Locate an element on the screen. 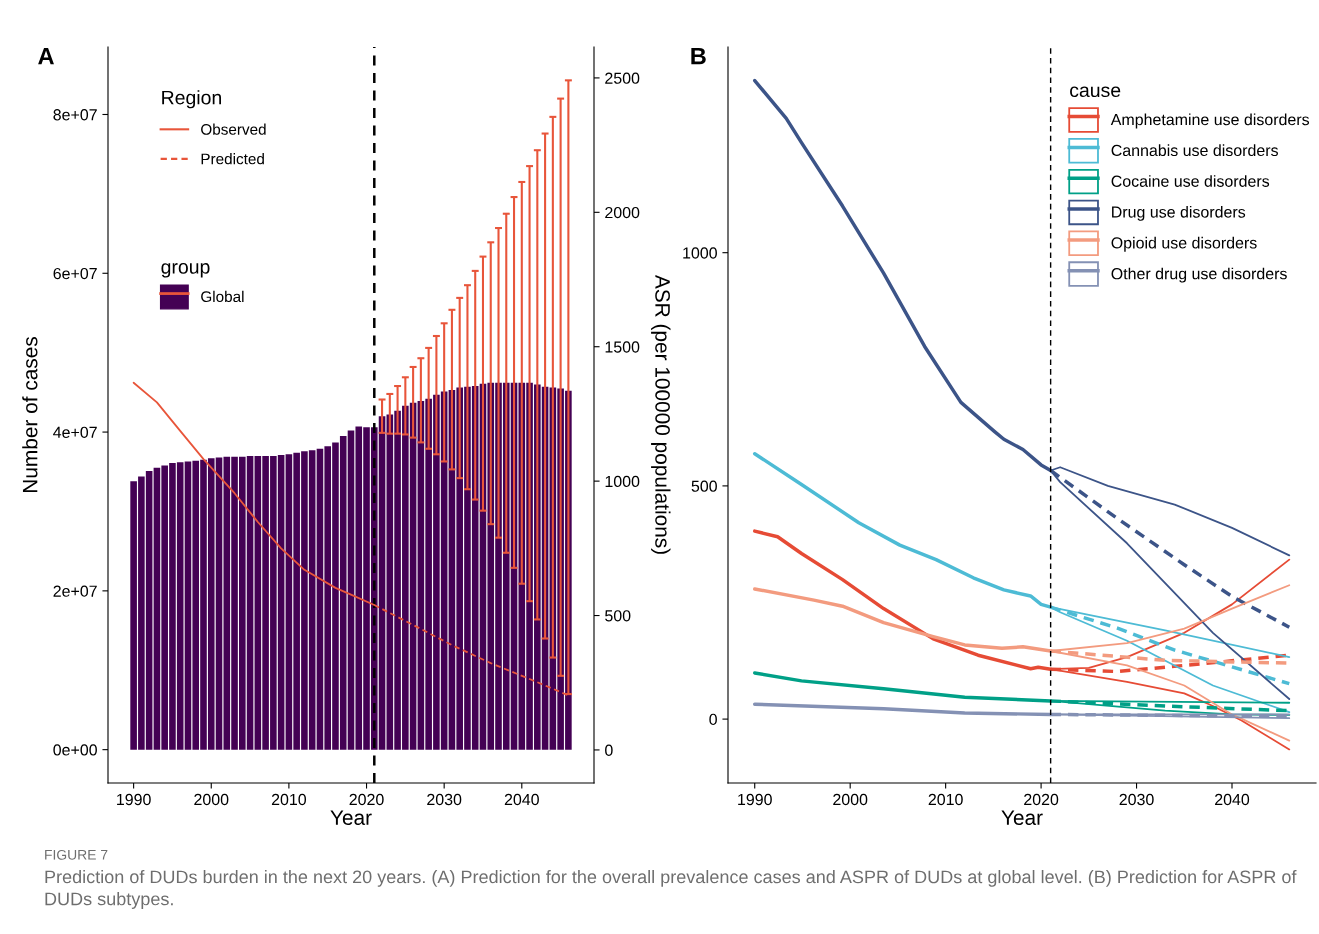 The image size is (1319, 934). legend-label: Observed is located at coordinates (233, 129).